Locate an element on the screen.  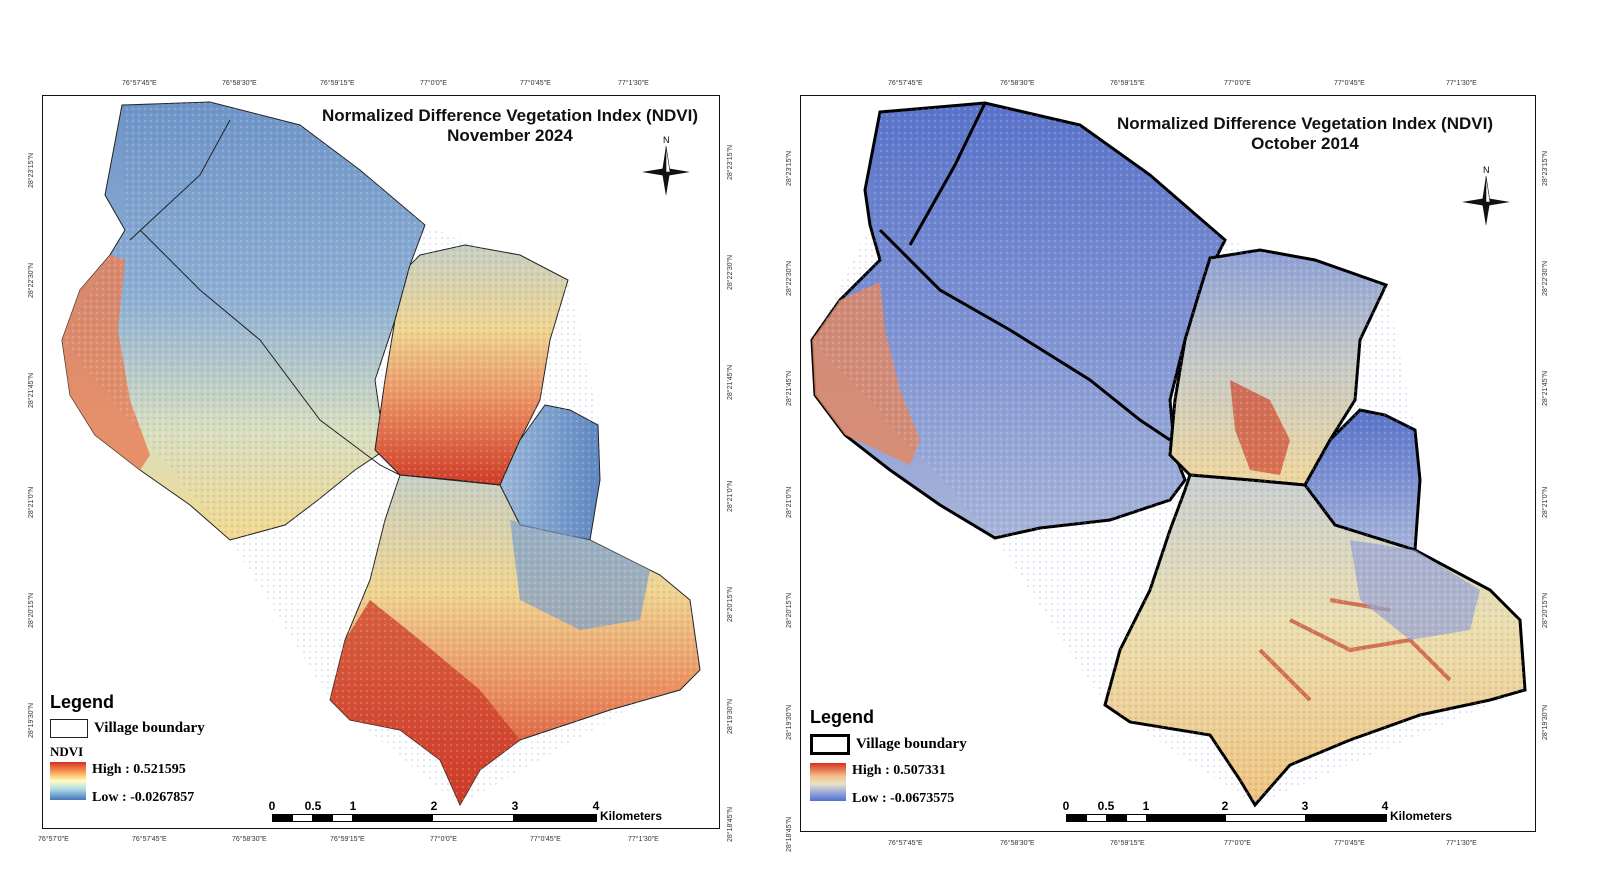
right-scalebar: 0 0.5 1 2 3 4 Kilometers is located at coordinates (1274, 814).